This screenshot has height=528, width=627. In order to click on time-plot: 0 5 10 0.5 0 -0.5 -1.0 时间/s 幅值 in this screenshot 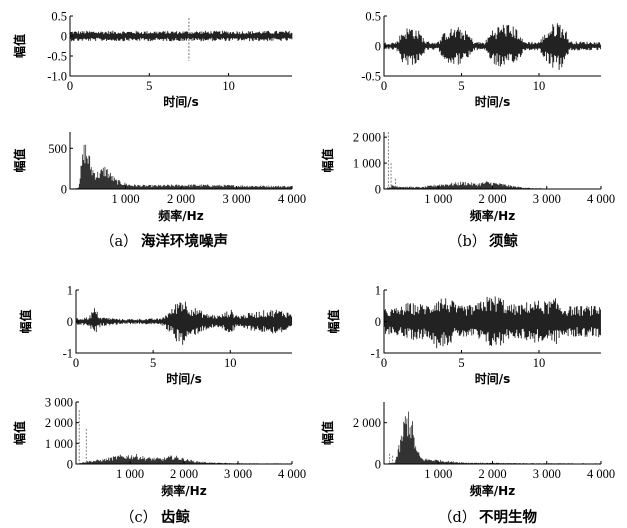, I will do `click(152, 59)`.